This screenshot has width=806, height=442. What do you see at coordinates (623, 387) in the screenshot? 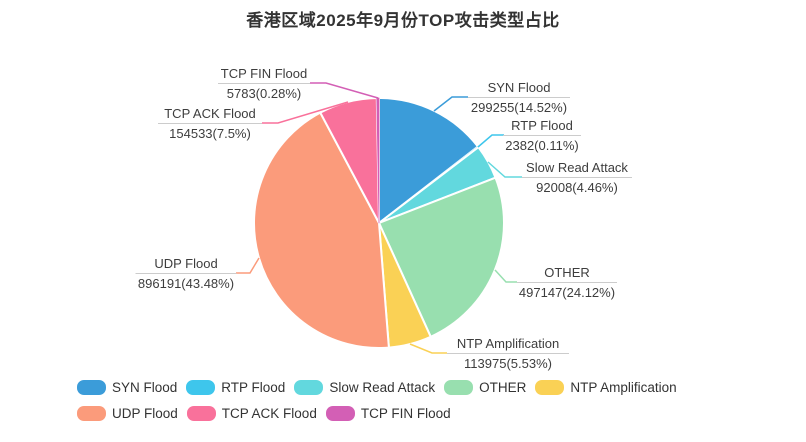
I see `legend-label-ntp-amplification: NTP Amplification` at bounding box center [623, 387].